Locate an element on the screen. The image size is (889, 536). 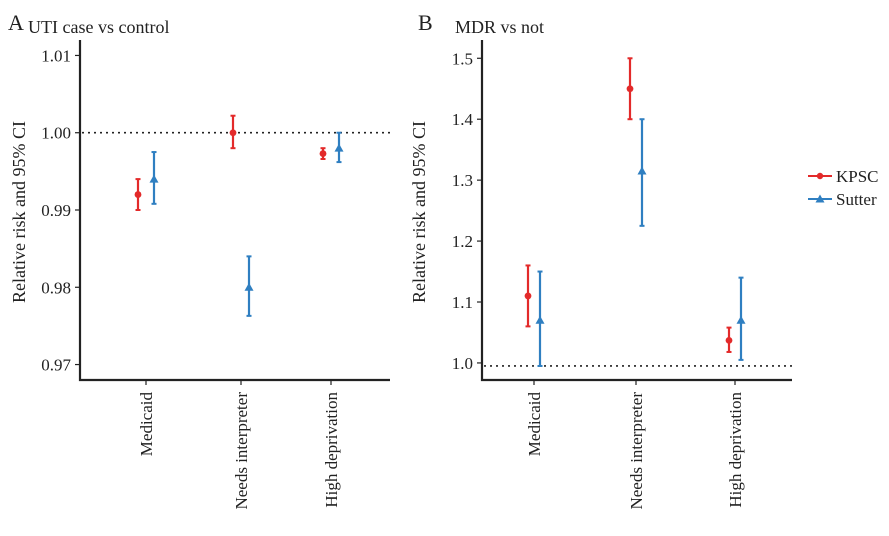
y-tick-label: 1.0 is located at coordinates (462, 363).